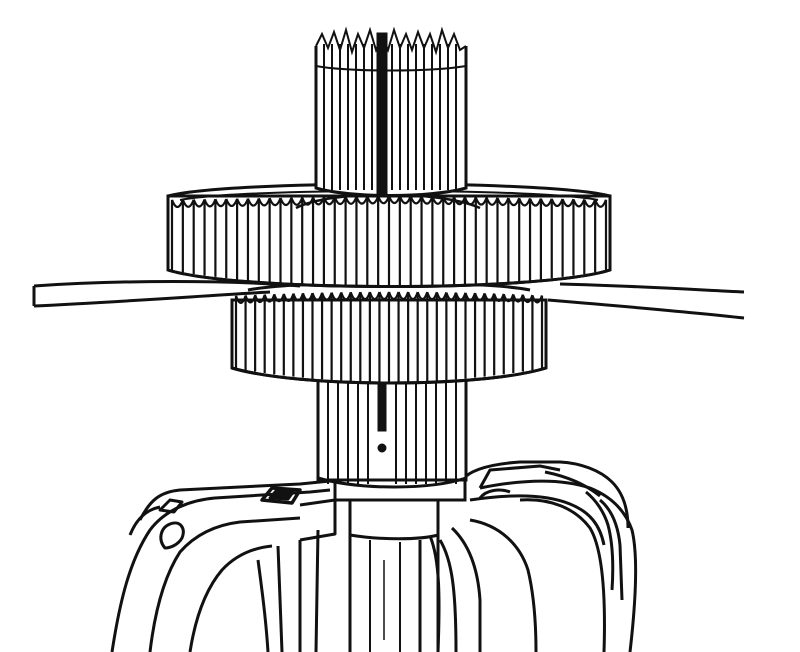 The image size is (800, 652). What do you see at coordinates (382, 405) in the screenshot?
I see `lower-shaft-keyway` at bounding box center [382, 405].